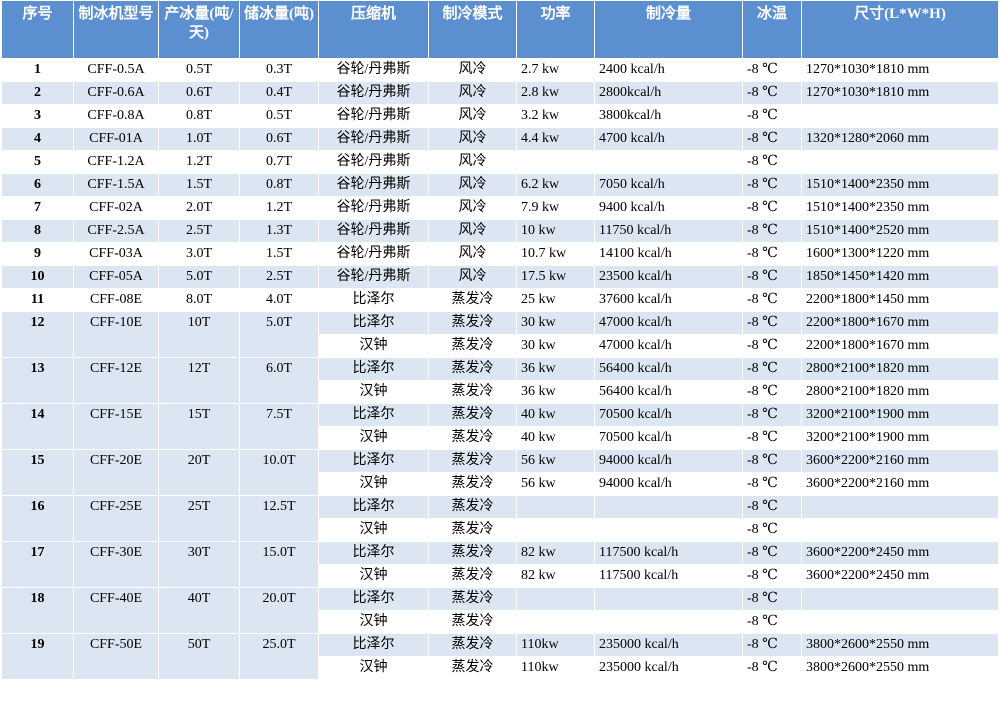 This screenshot has width=999, height=713. Describe the element at coordinates (279, 139) in the screenshot. I see `storage-cell: 0.6T` at that location.